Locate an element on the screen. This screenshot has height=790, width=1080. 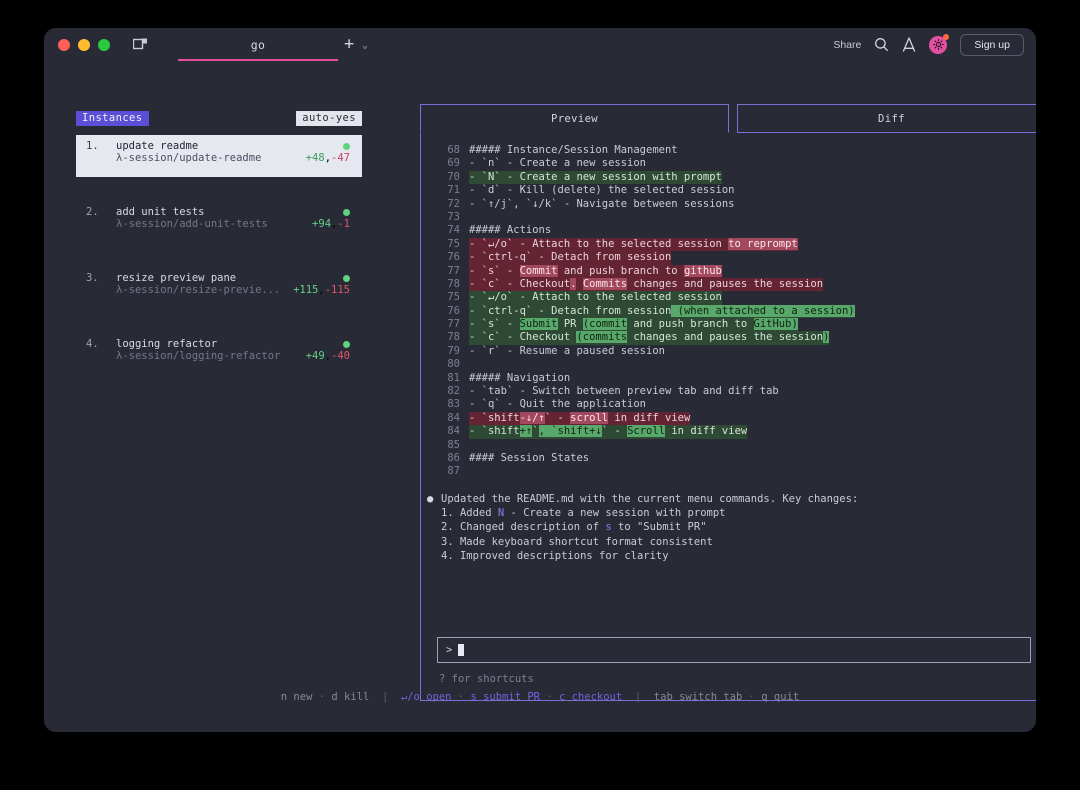
gear-icon is located at coordinates (939, 43).